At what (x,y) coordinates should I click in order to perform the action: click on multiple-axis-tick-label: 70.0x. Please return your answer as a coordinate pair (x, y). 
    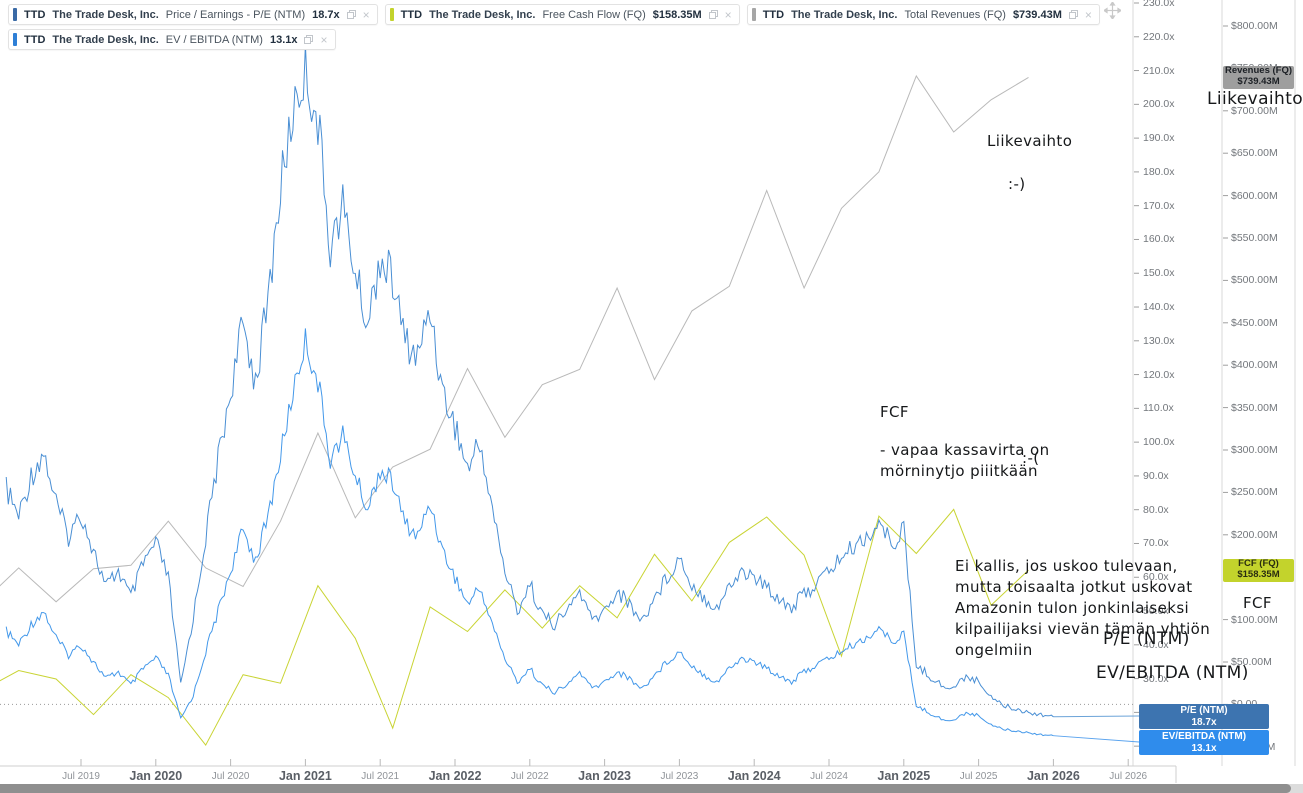
    Looking at the image, I should click on (1156, 543).